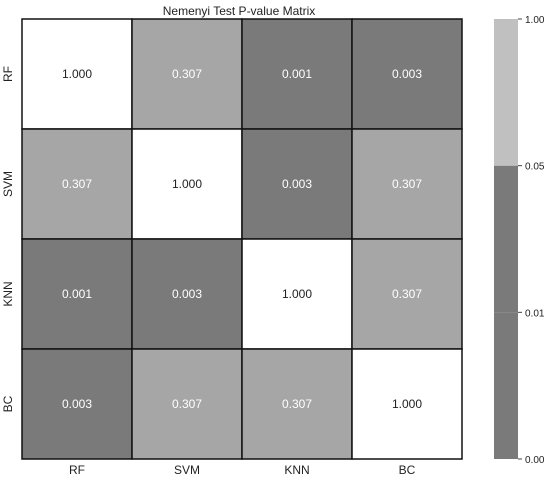 This screenshot has height=479, width=550. Describe the element at coordinates (535, 313) in the screenshot. I see `colorbar-tick-label: 0.01` at that location.